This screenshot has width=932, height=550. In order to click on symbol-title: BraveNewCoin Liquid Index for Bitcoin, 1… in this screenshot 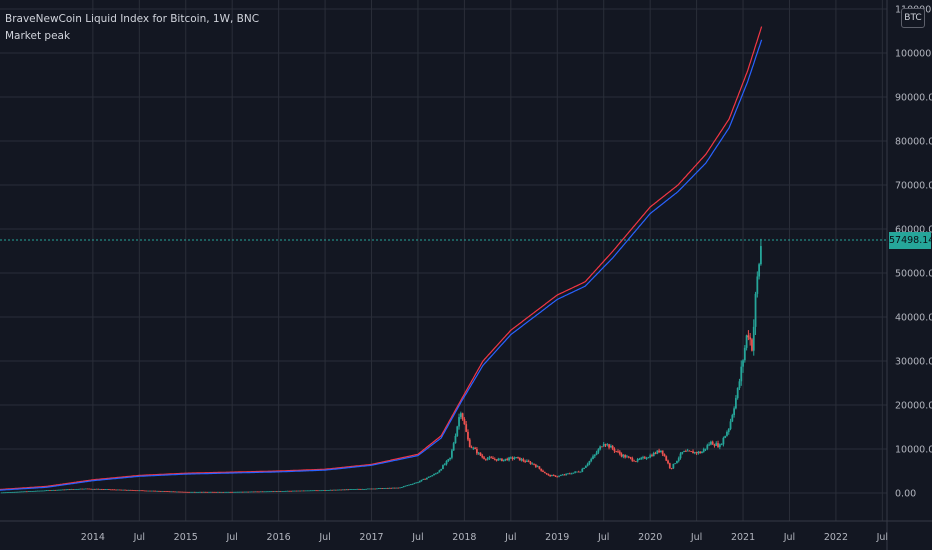, I will do `click(132, 19)`.